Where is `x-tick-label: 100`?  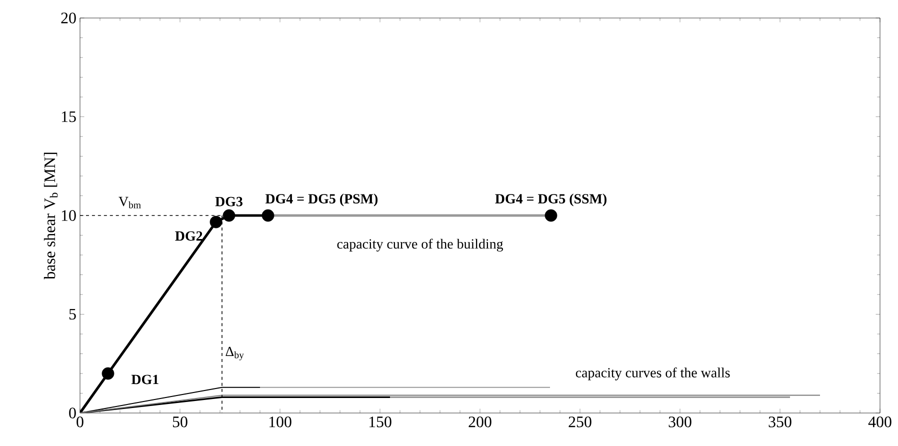 x-tick-label: 100 is located at coordinates (280, 422).